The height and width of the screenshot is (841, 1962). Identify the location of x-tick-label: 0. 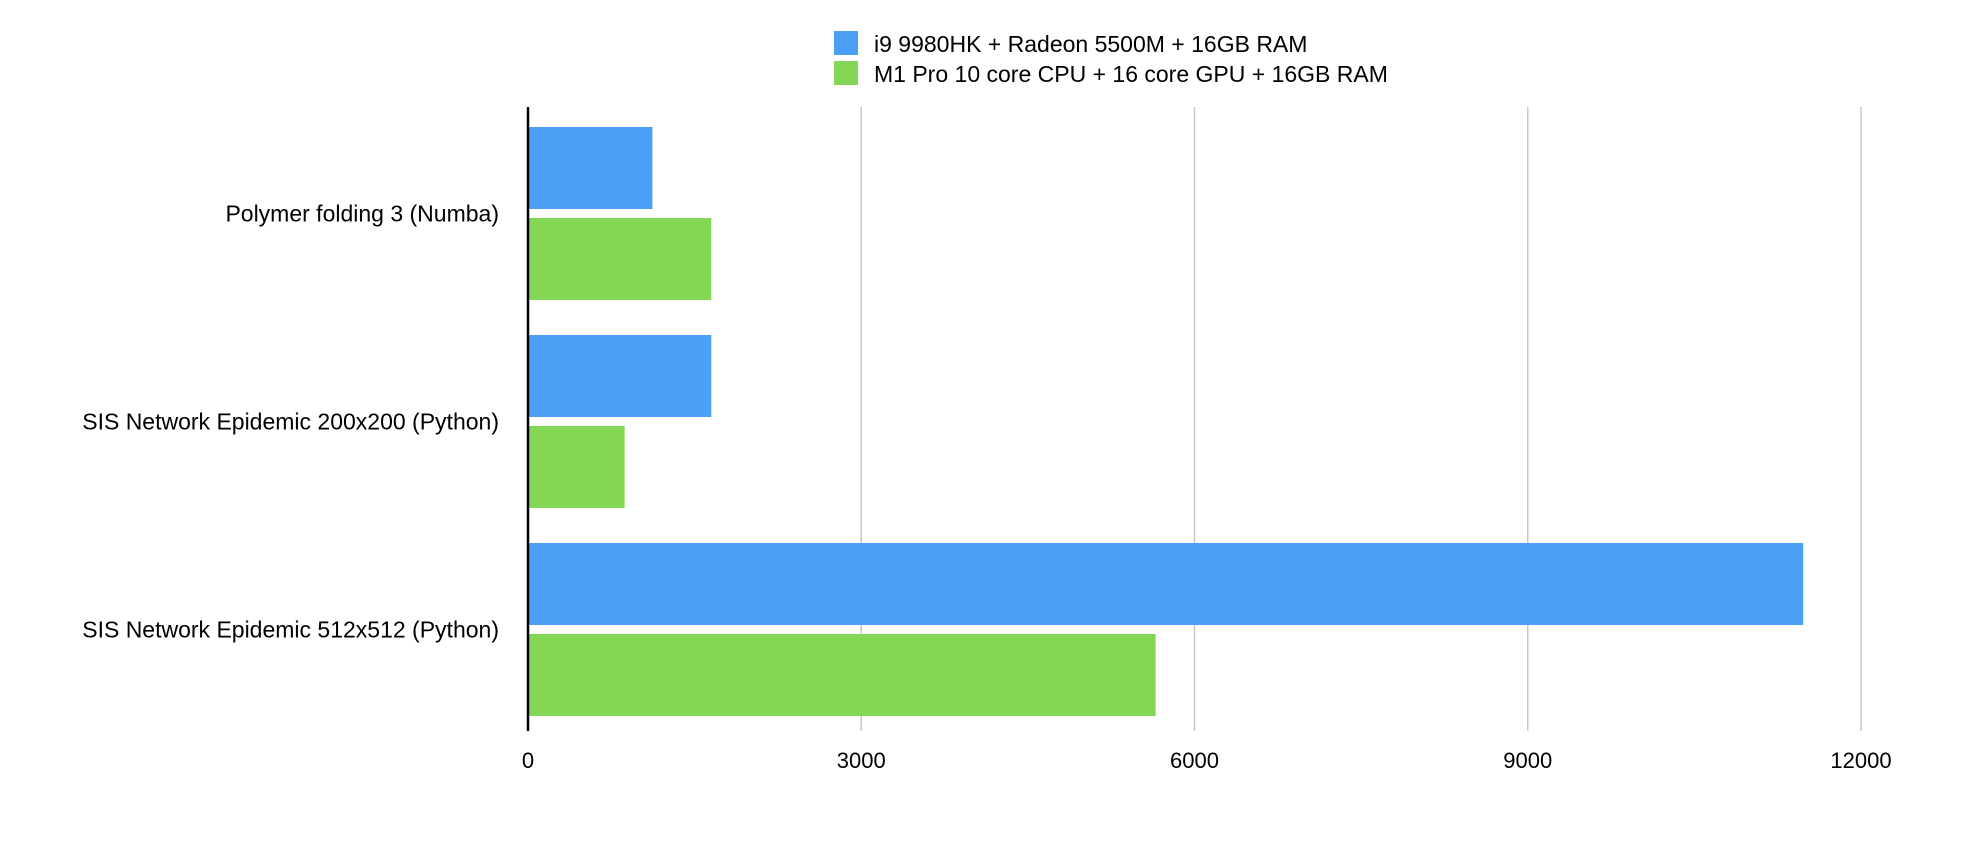
(528, 760).